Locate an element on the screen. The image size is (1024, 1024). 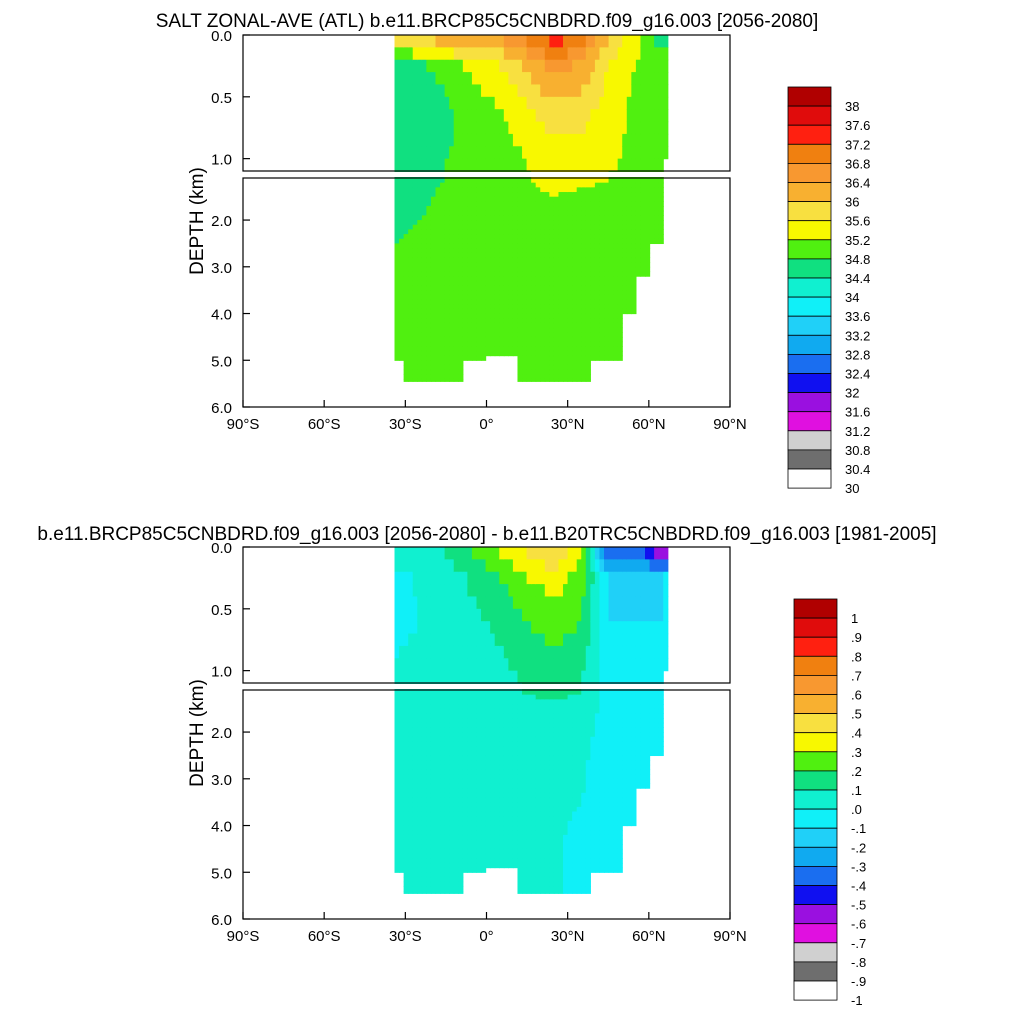
colorbar-label: 32 is located at coordinates (852, 393).